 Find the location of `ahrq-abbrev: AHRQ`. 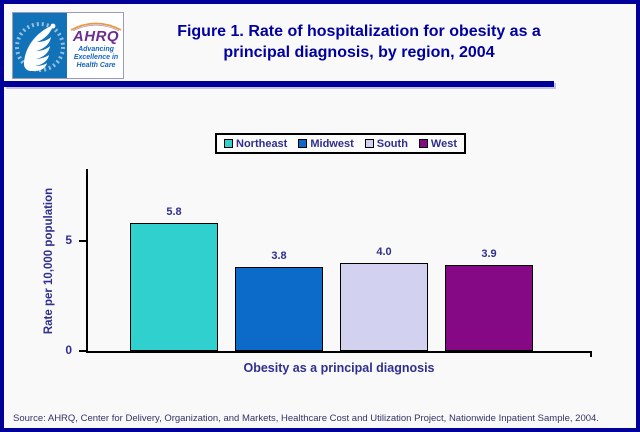

ahrq-abbrev: AHRQ is located at coordinates (96, 36).